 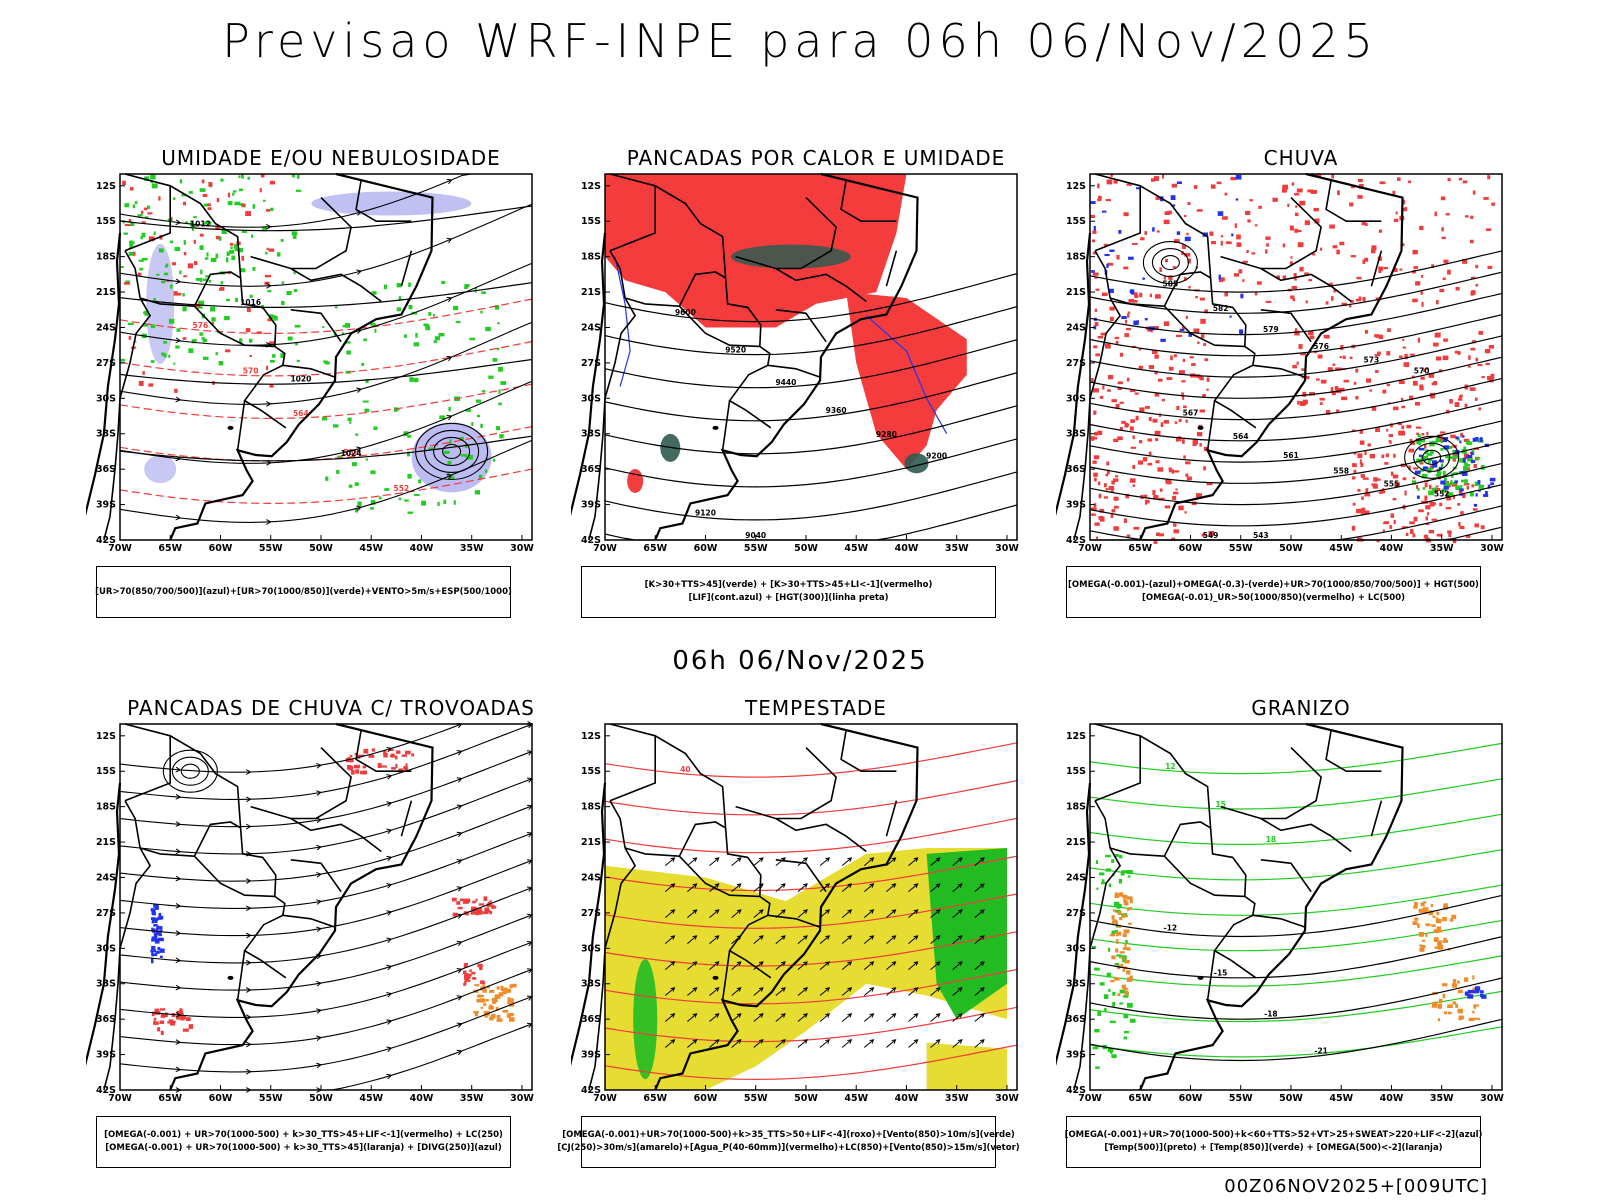 What do you see at coordinates (106, 363) in the screenshot?
I see `lat-label: 27S` at bounding box center [106, 363].